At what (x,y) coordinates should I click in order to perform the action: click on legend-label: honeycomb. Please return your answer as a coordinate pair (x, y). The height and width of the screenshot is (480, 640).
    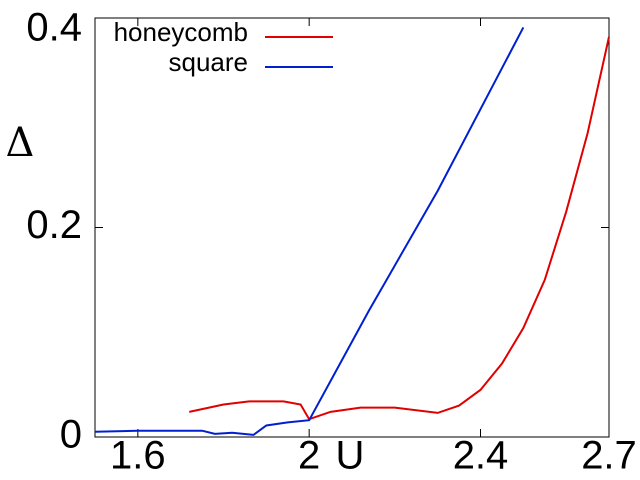
    Looking at the image, I should click on (181, 32).